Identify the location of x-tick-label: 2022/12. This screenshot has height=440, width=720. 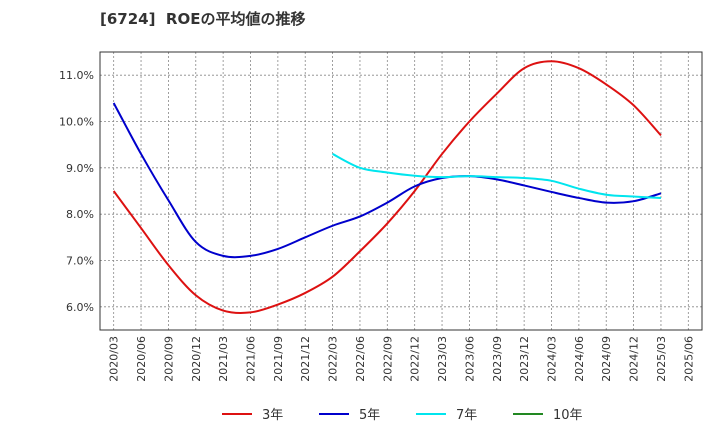
(415, 359).